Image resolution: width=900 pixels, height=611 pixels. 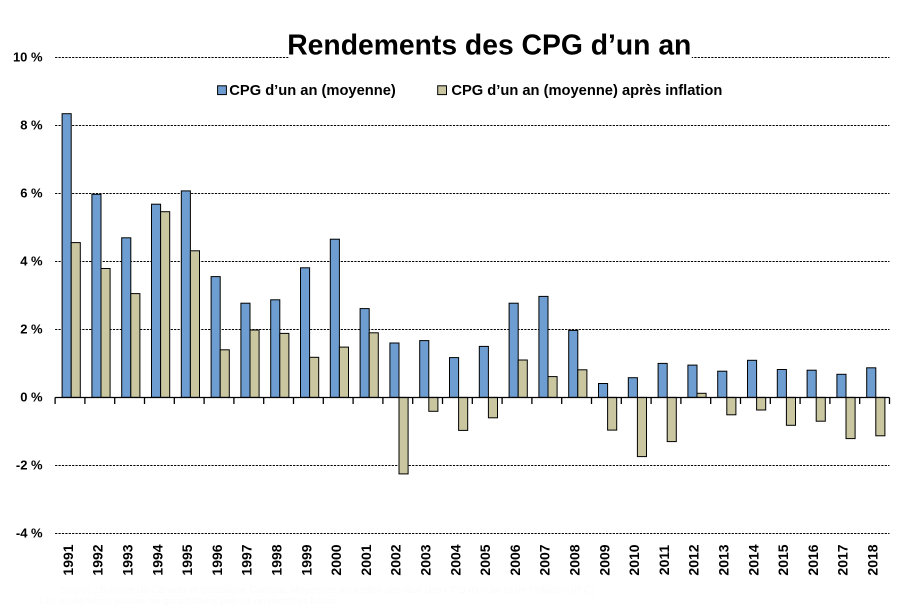 I want to click on svg-text: Rendements des CPG d’un an, so click(x=489, y=45).